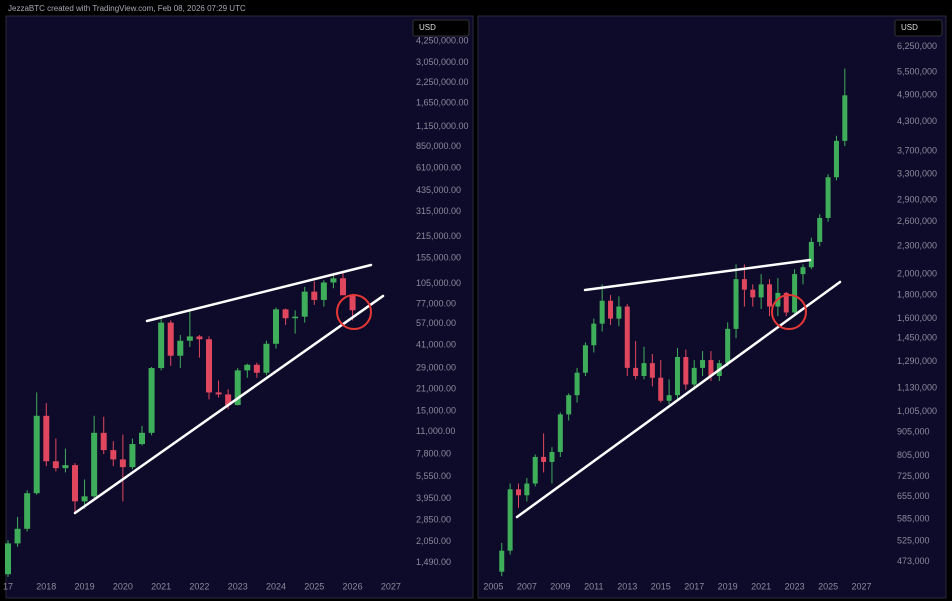 This screenshot has height=601, width=952. Describe the element at coordinates (917, 72) in the screenshot. I see `y-tick-label: 5,500,000` at that location.